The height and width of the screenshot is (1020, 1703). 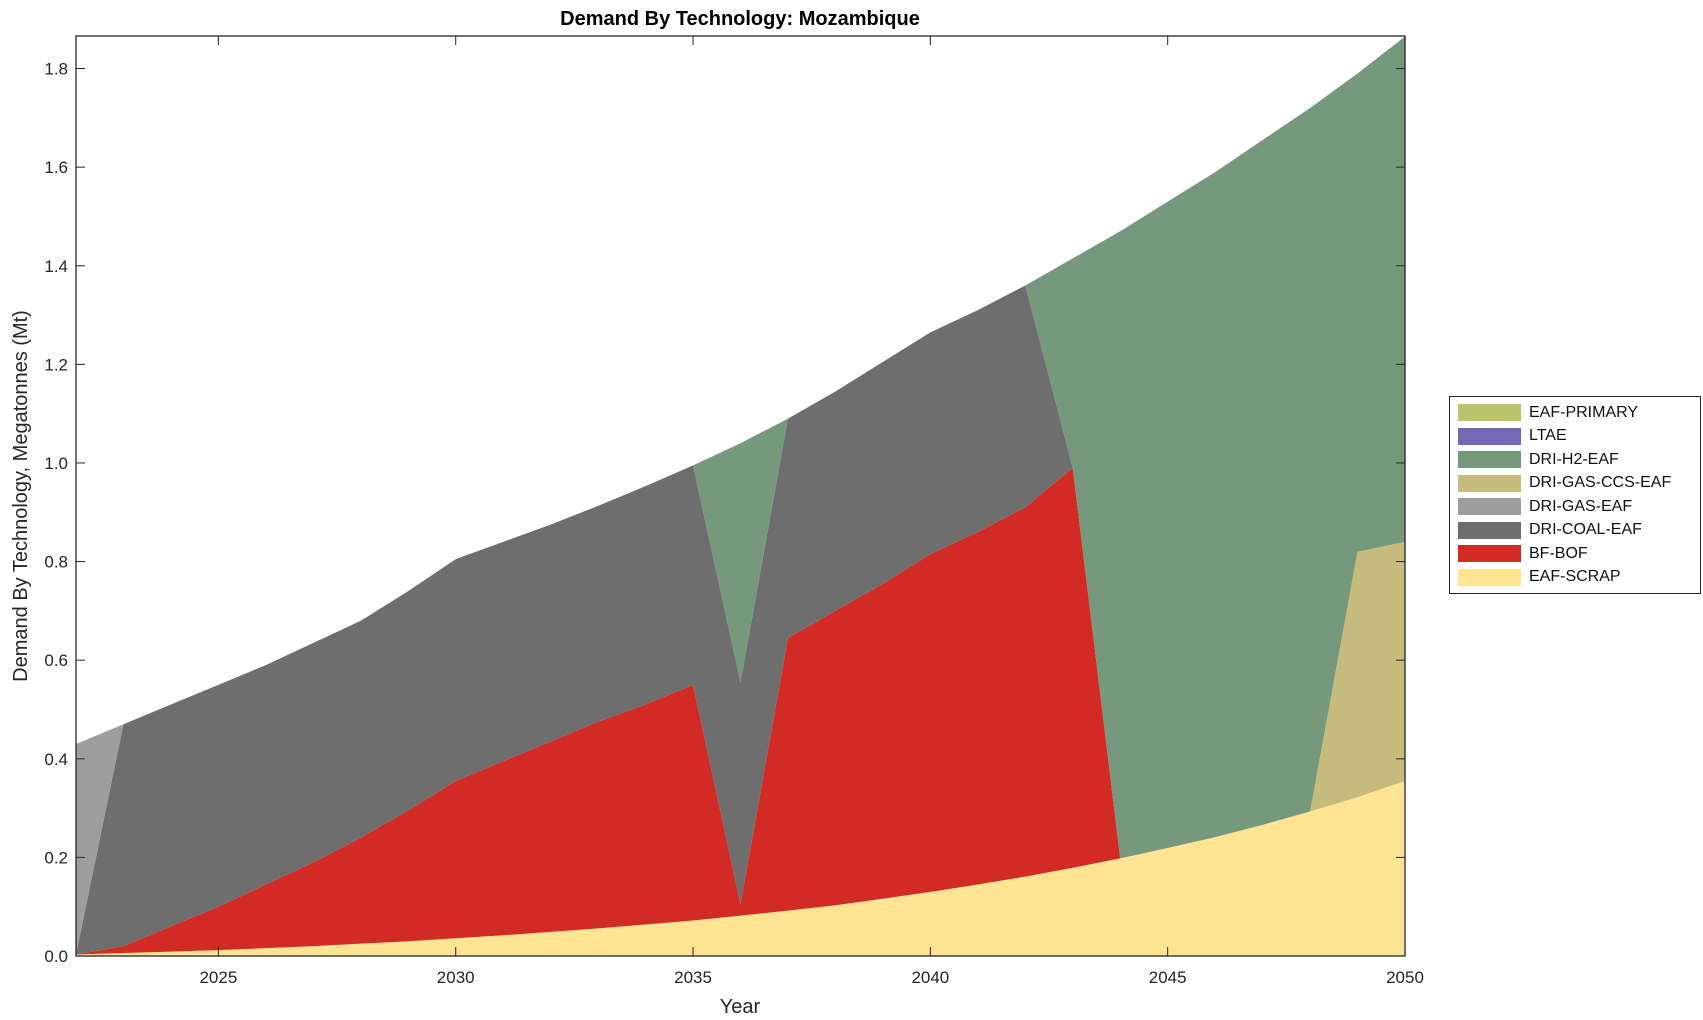 I want to click on area-eaf-scrap, so click(x=740, y=868).